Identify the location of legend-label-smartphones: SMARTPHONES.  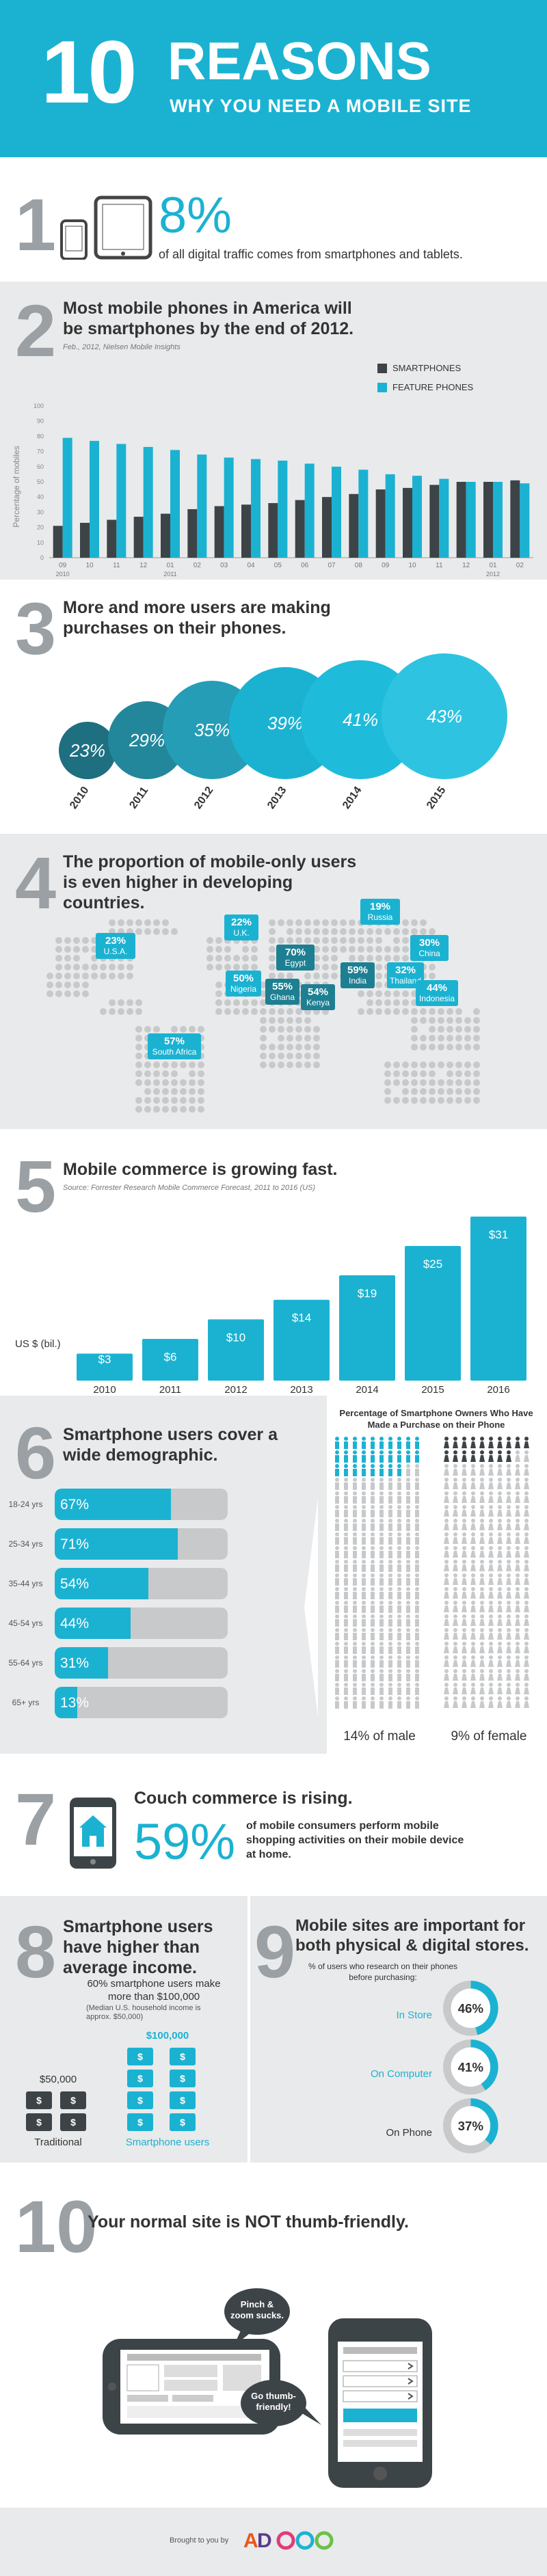
(427, 368).